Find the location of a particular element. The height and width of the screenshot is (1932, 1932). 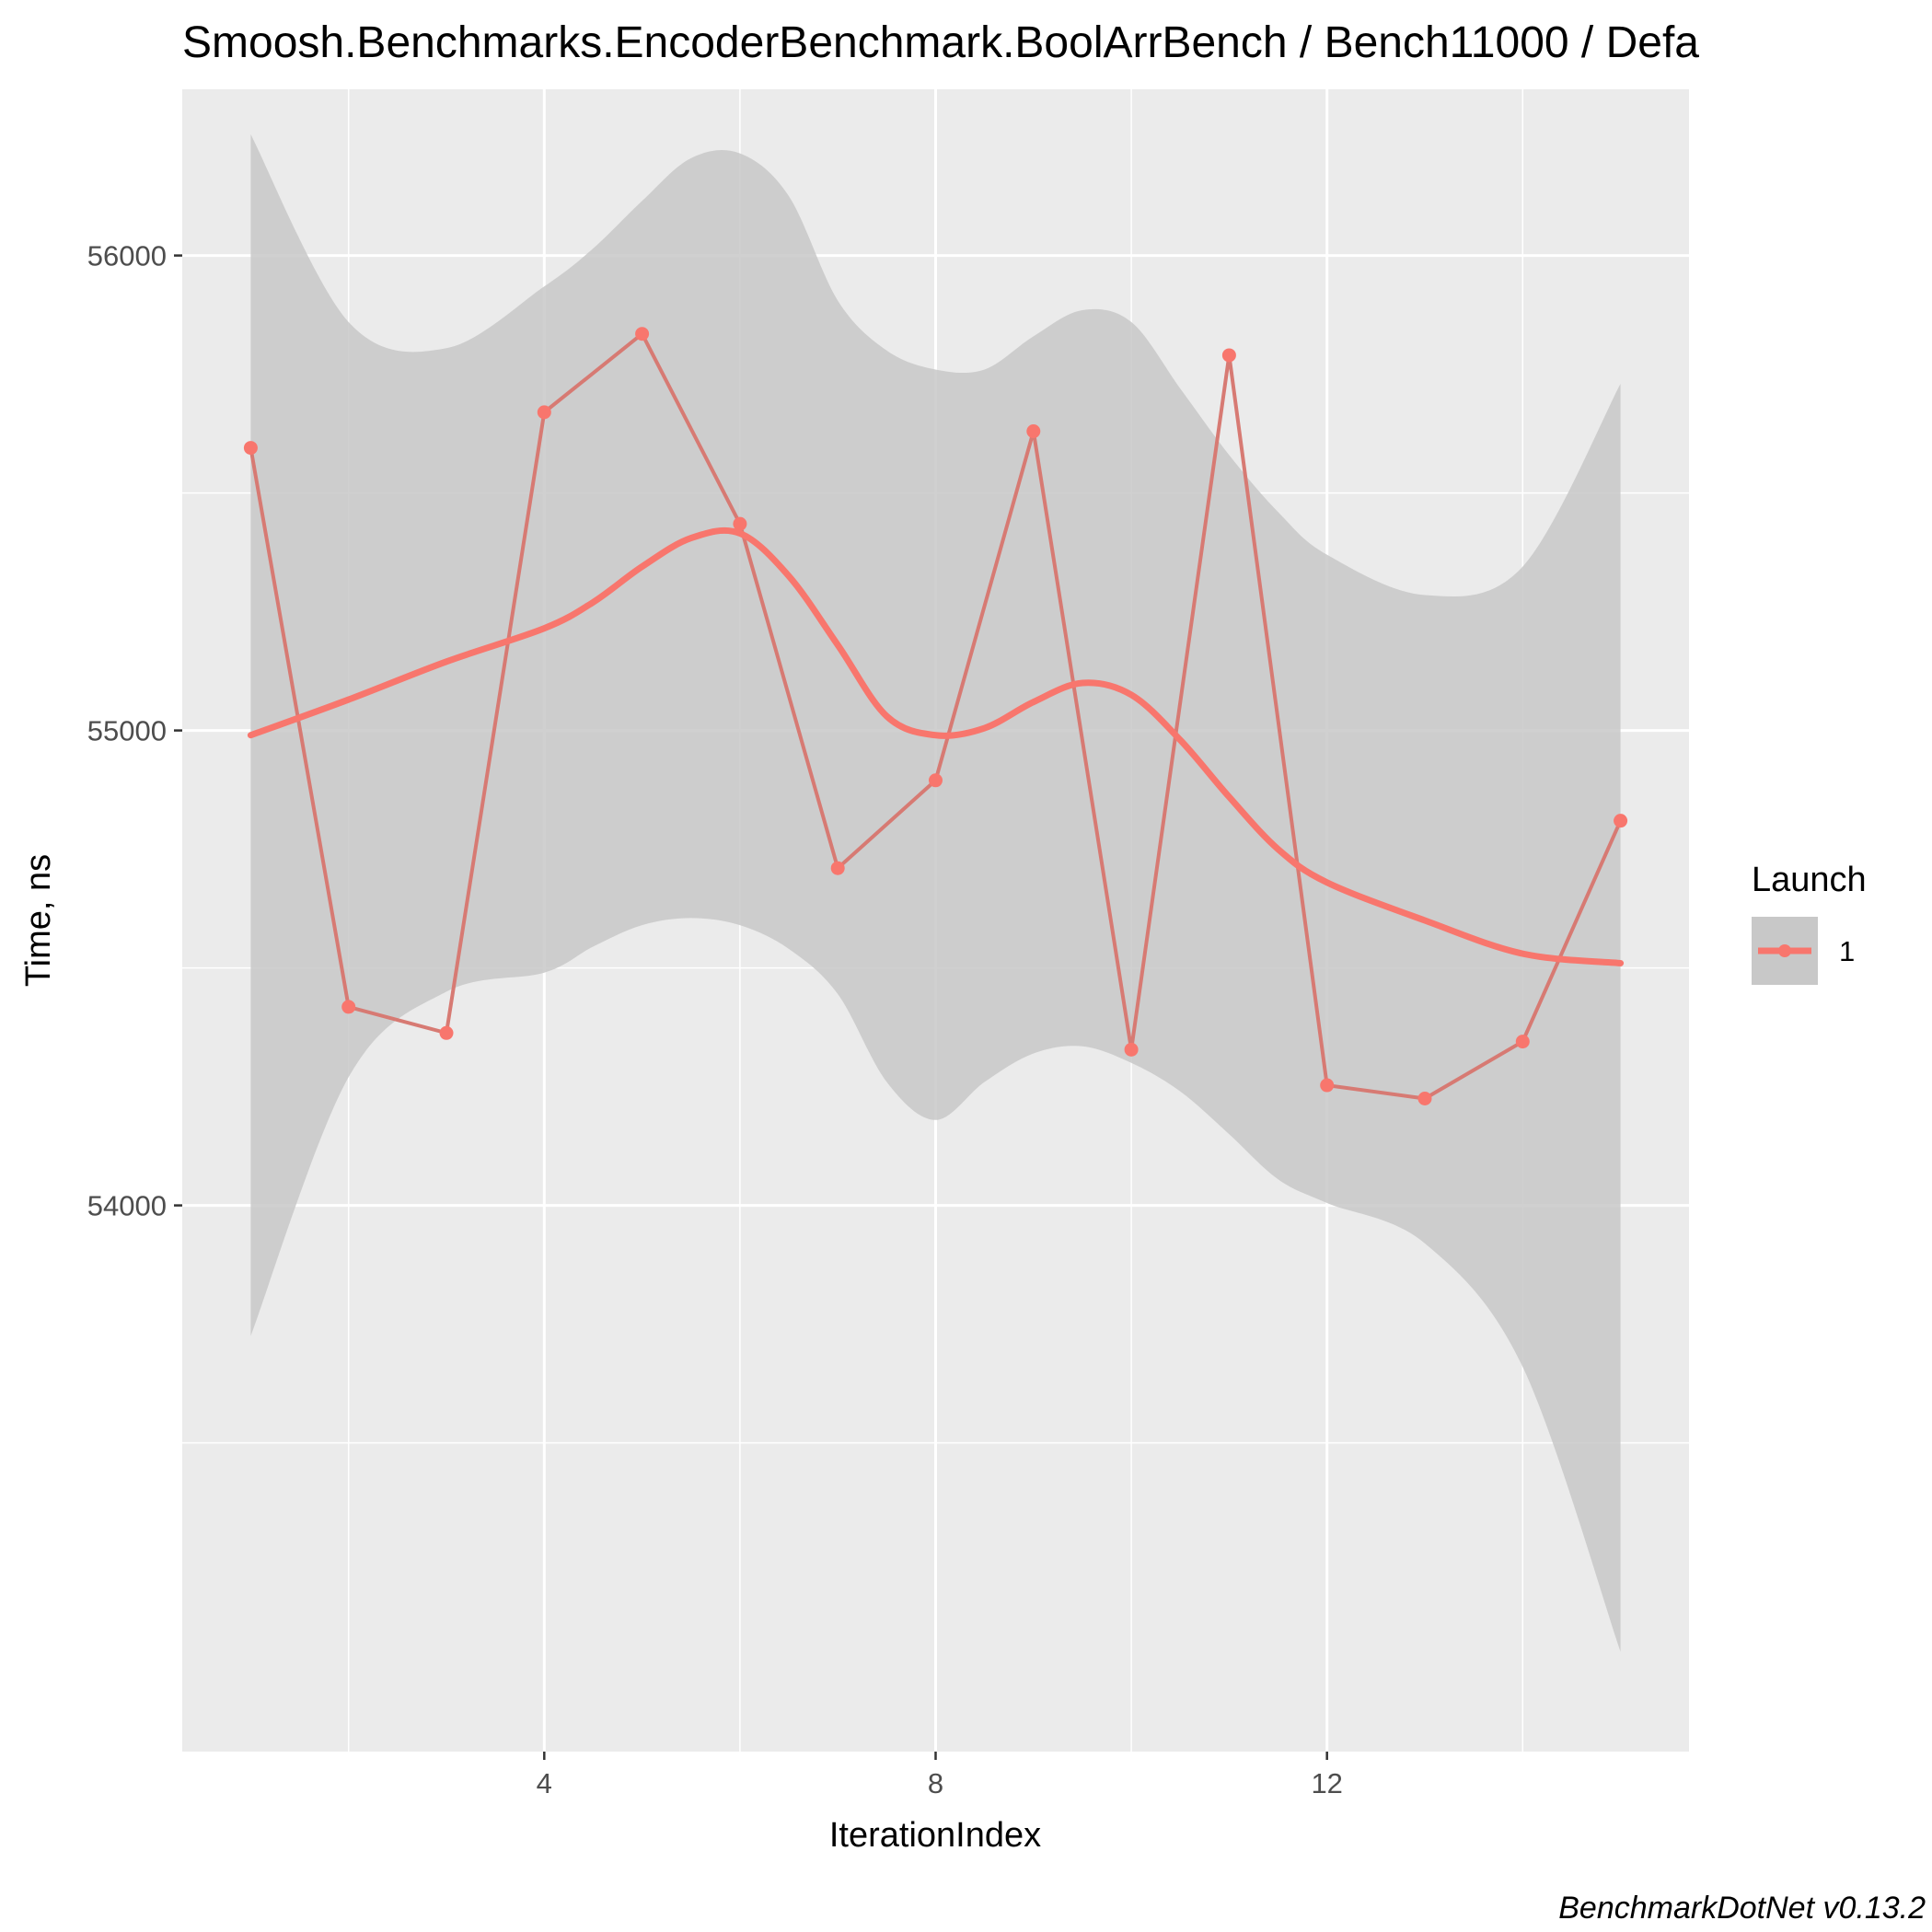

chart-caption: BenchmarkDotNet v0.13.2 is located at coordinates (1742, 1909).